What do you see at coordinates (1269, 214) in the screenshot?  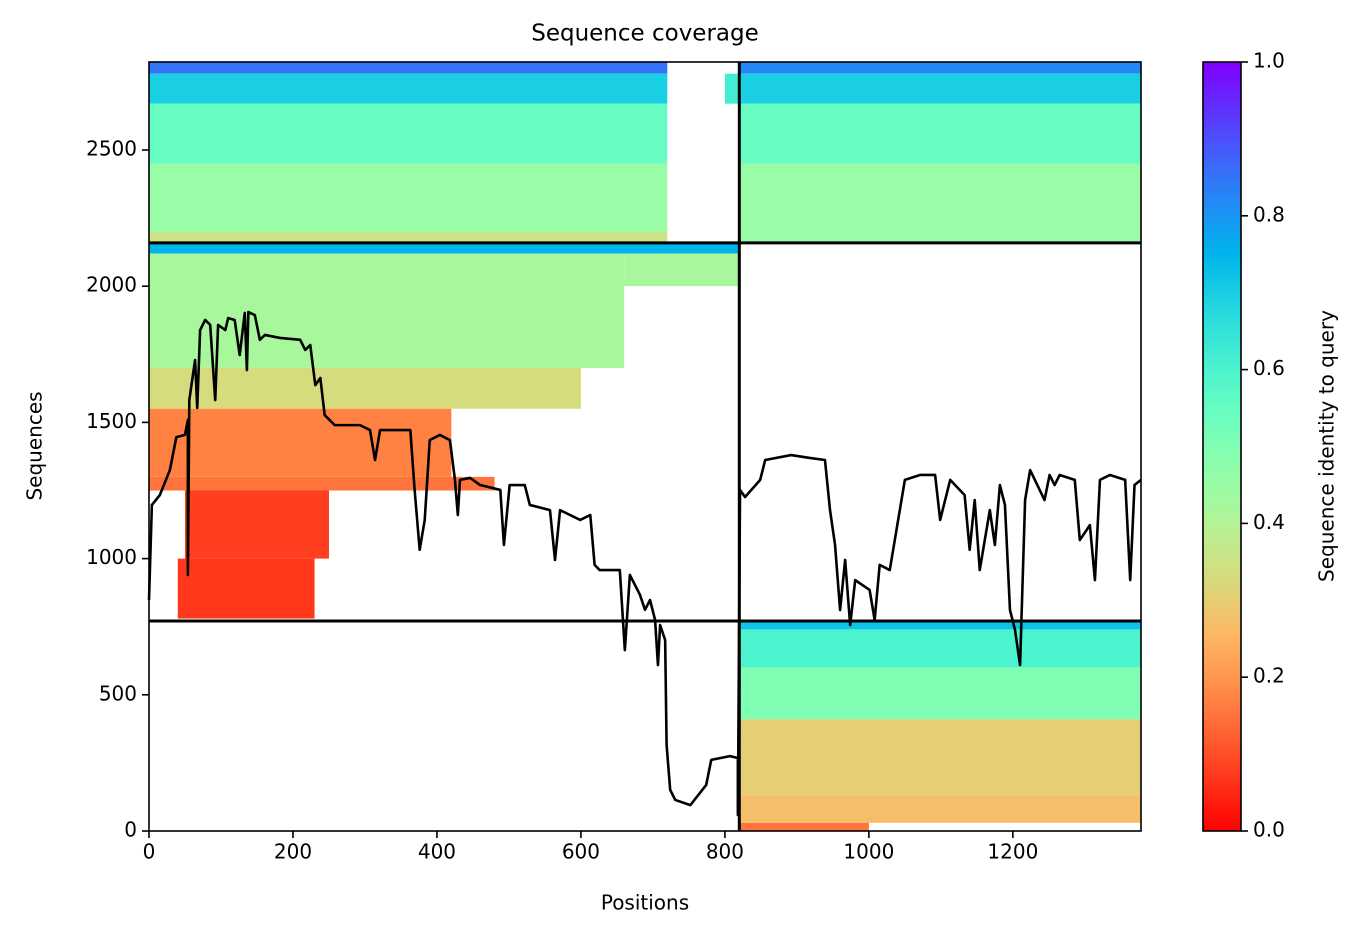 I see `colorbar-tick-label: 0.8` at bounding box center [1269, 214].